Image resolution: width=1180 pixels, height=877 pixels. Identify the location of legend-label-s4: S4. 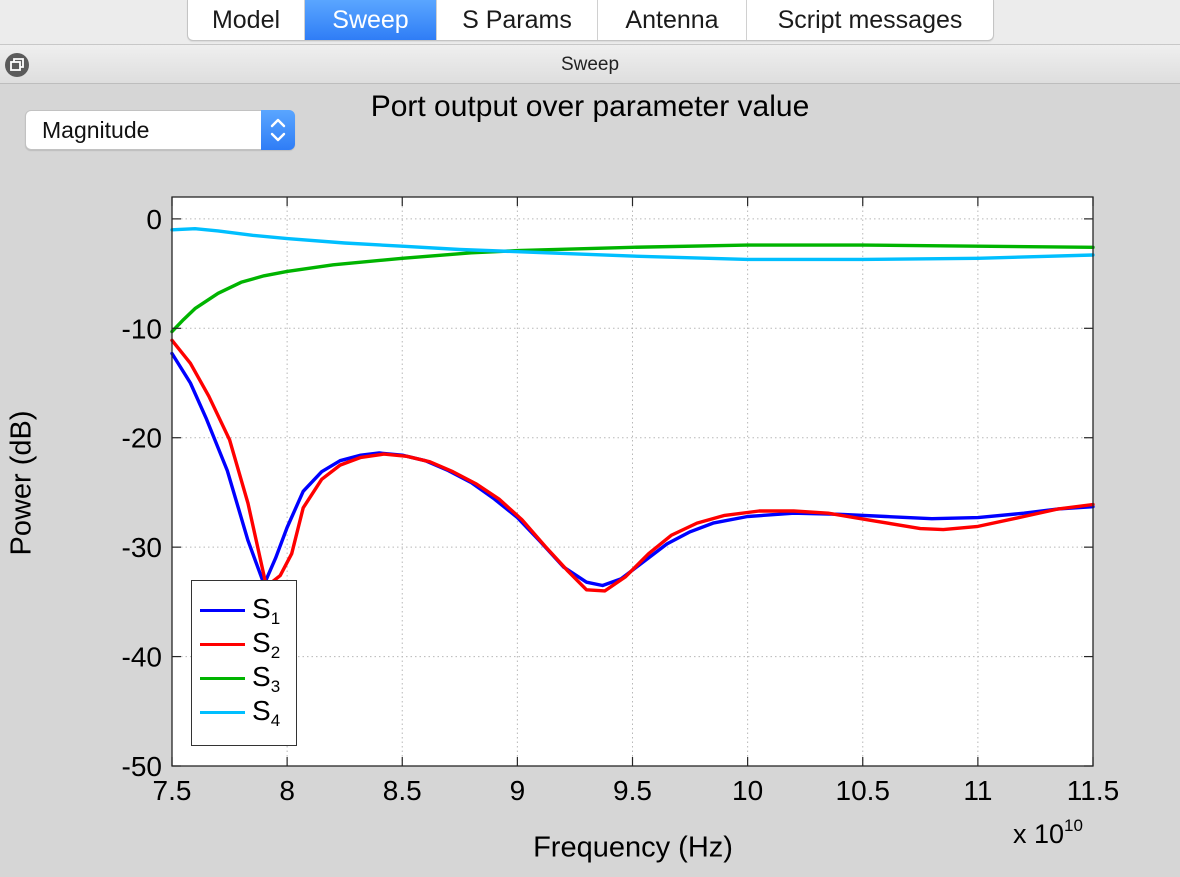
(266, 712).